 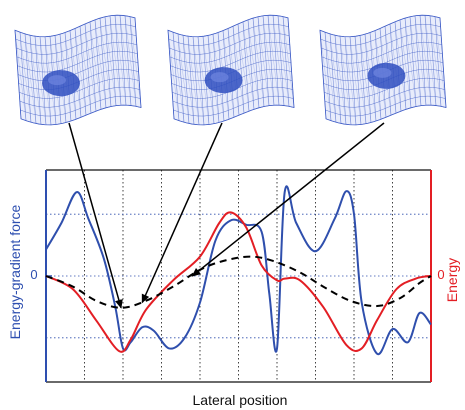 What do you see at coordinates (452, 280) in the screenshot?
I see `right-y-axis-label: Energy` at bounding box center [452, 280].